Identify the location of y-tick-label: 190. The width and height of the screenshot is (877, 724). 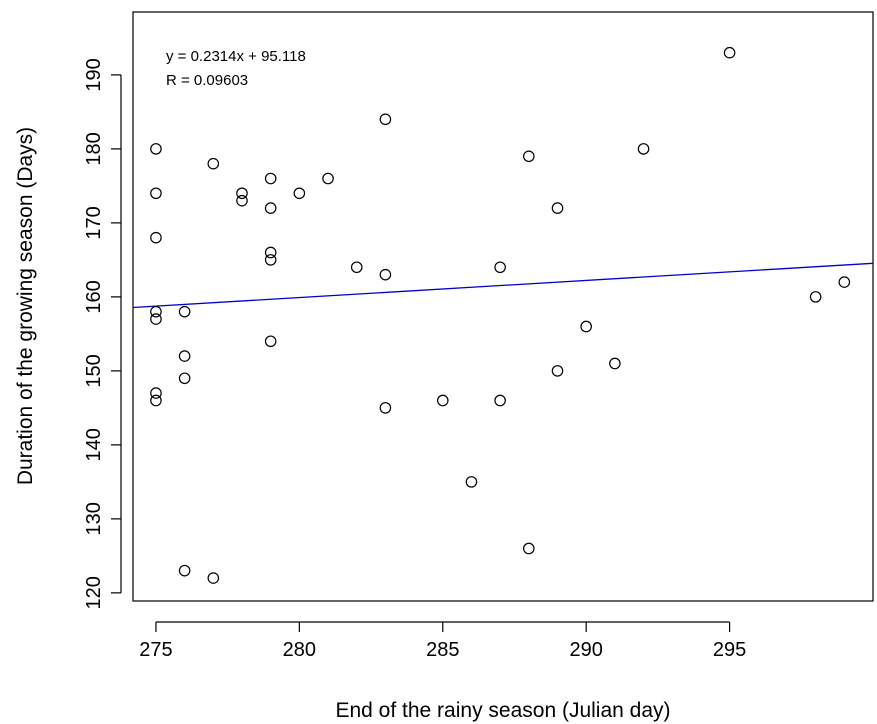
(94, 74).